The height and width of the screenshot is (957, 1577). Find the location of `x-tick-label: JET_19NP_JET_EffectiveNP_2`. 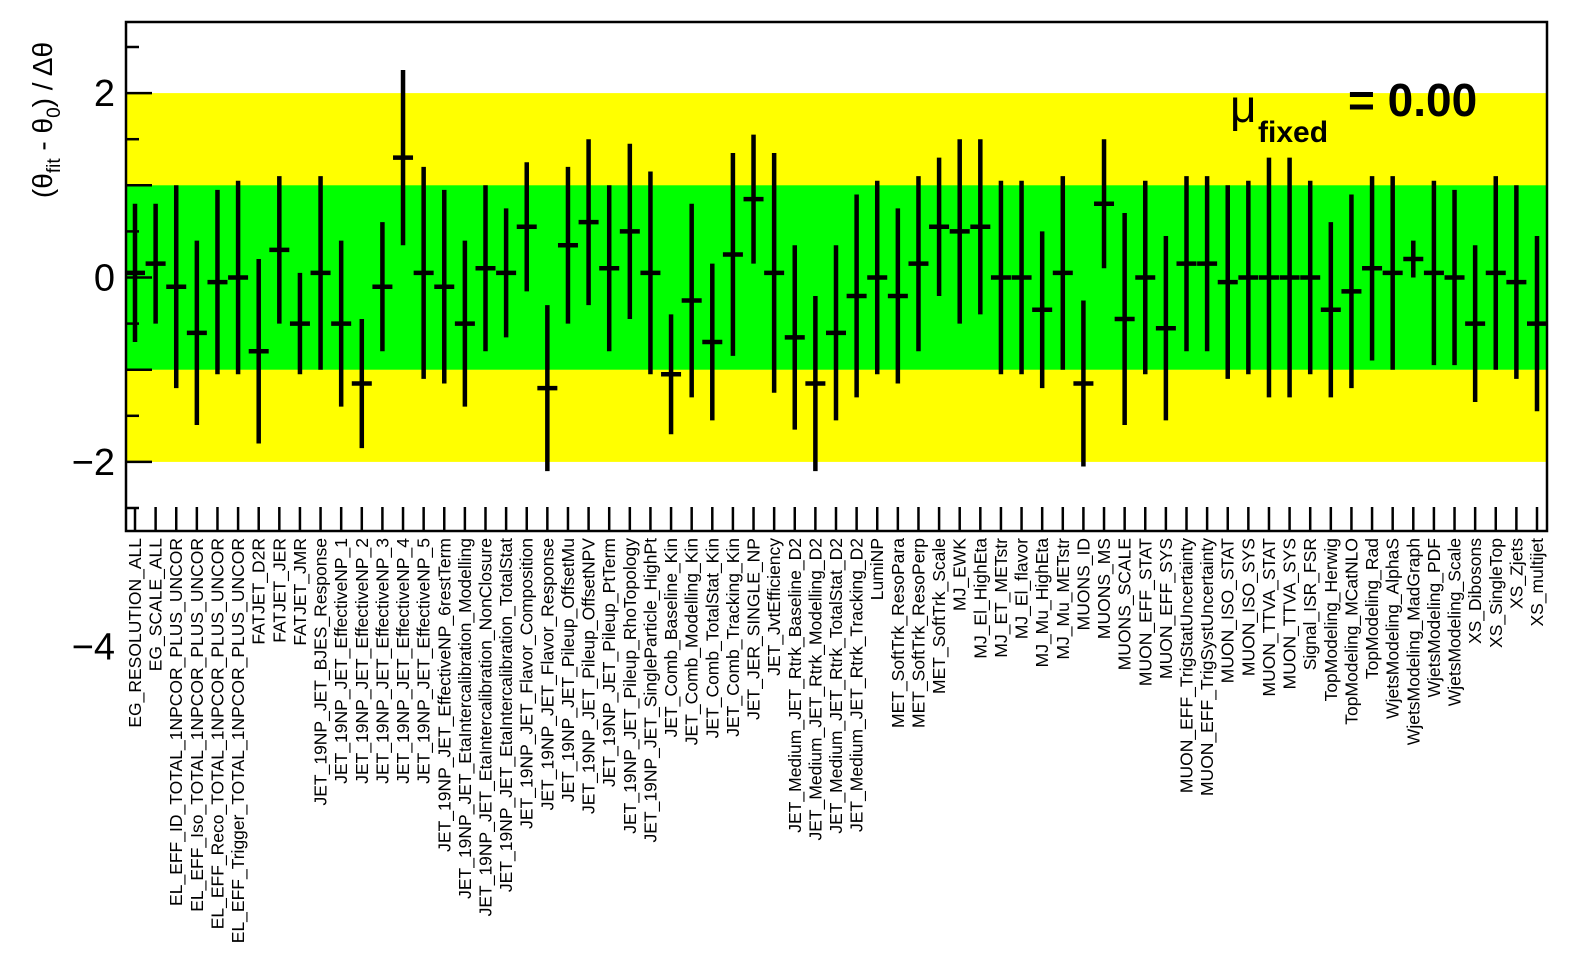

x-tick-label: JET_19NP_JET_EffectiveNP_2 is located at coordinates (362, 661).